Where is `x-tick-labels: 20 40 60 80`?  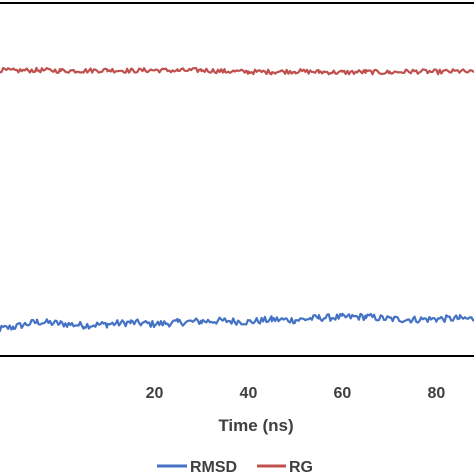 x-tick-labels: 20 40 60 80 is located at coordinates (296, 393).